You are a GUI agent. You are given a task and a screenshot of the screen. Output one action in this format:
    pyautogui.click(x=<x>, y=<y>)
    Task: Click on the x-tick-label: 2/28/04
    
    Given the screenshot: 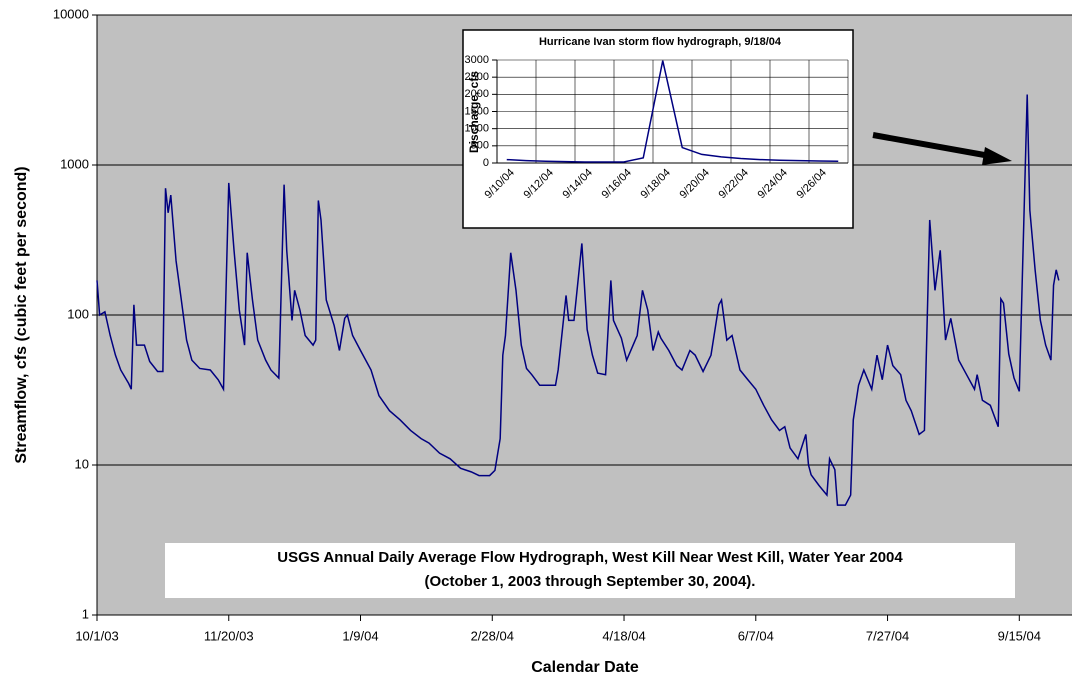 What is the action you would take?
    pyautogui.click(x=492, y=635)
    